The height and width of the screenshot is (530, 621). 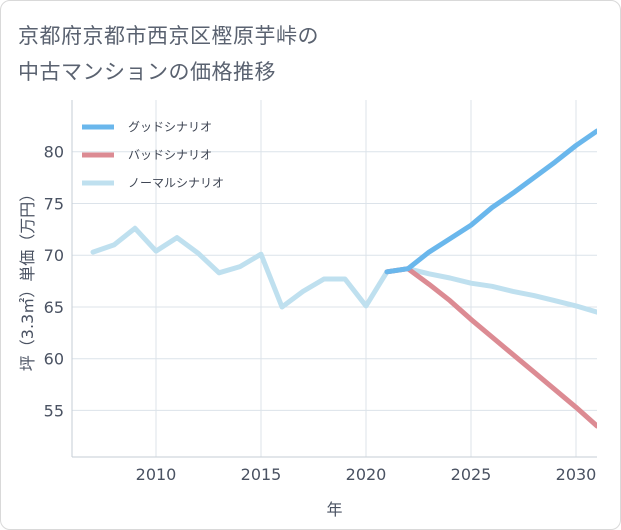 I want to click on x-tick-label: 2010, so click(x=156, y=474).